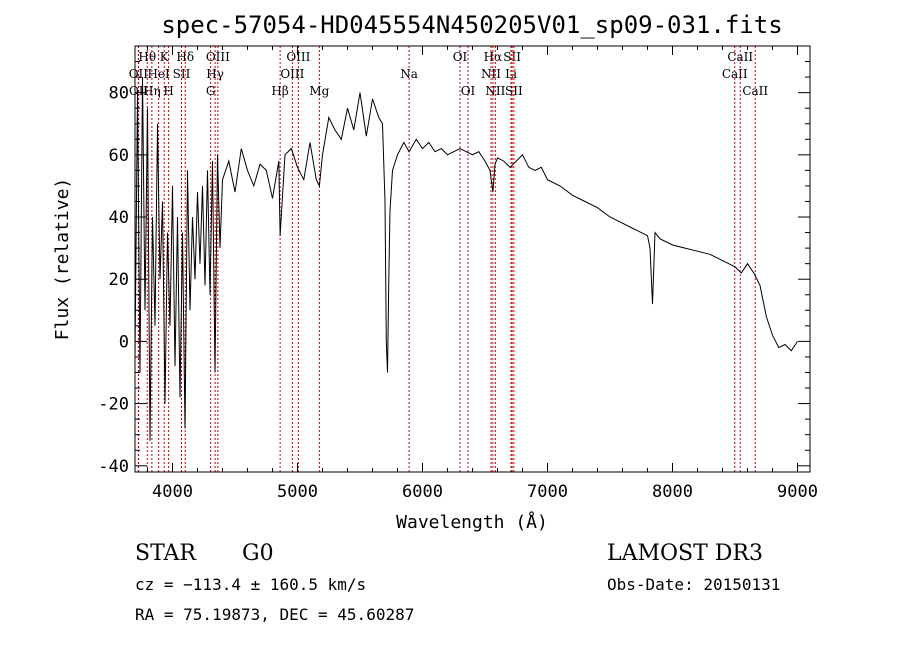  What do you see at coordinates (119, 218) in the screenshot?
I see `y-tick-label: 40` at bounding box center [119, 218].